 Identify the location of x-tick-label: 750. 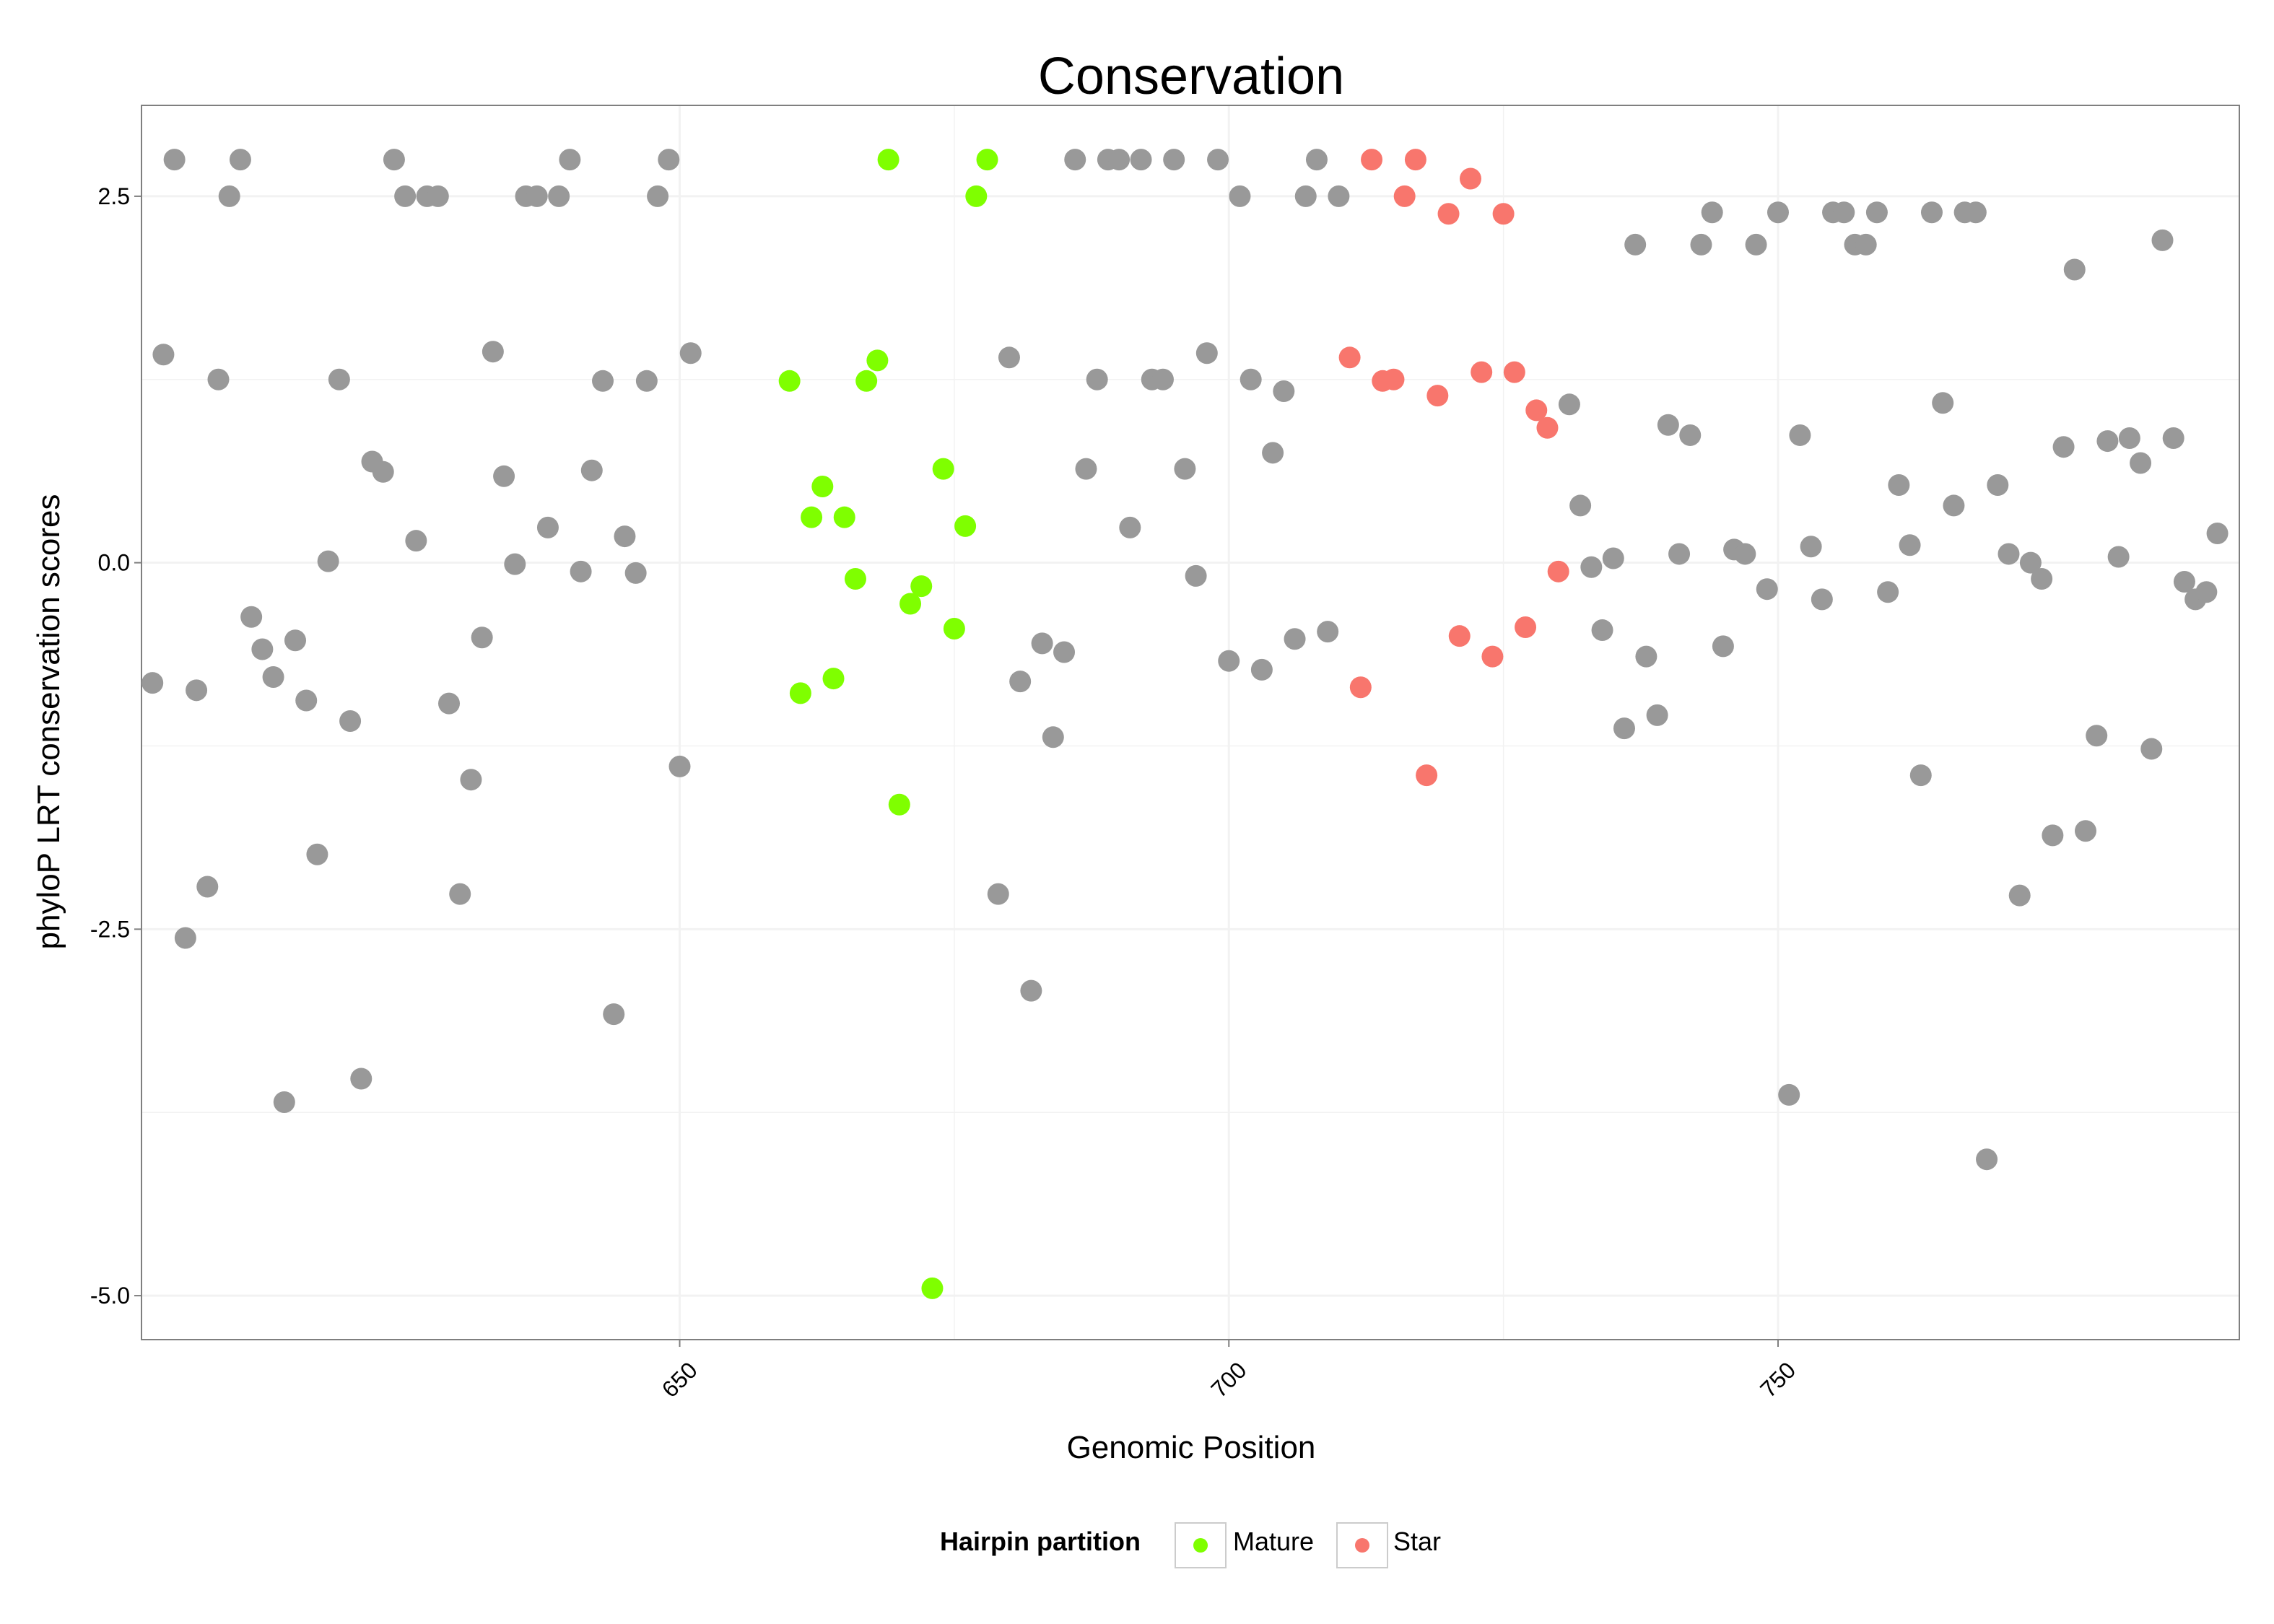
(1778, 1379).